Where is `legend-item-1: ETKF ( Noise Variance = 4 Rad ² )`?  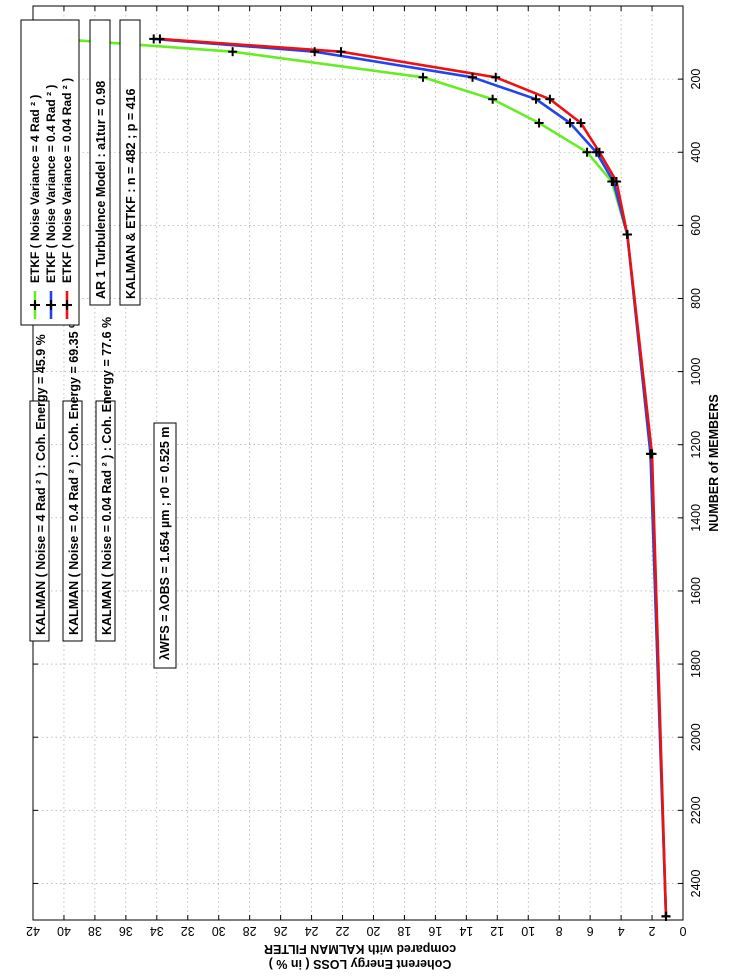 legend-item-1: ETKF ( Noise Variance = 4 Rad ² ) is located at coordinates (35, 207).